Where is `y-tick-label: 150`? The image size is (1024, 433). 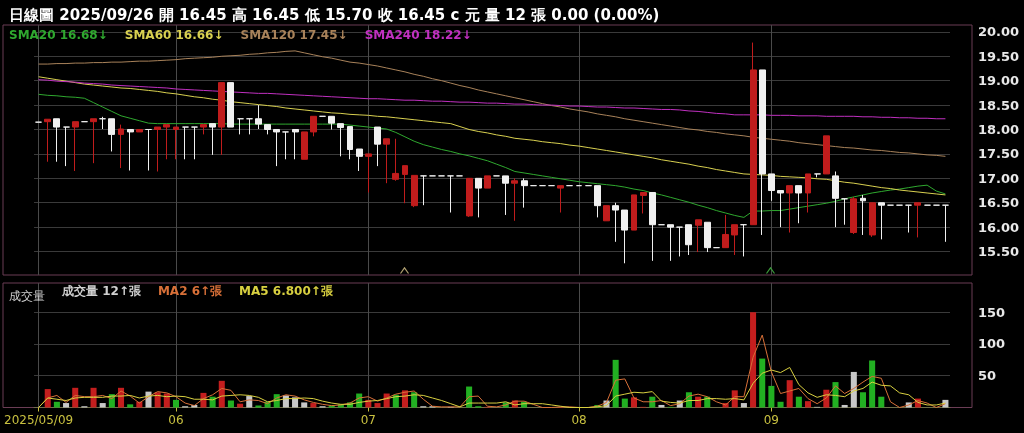
y-tick-label: 150 is located at coordinates (992, 312).